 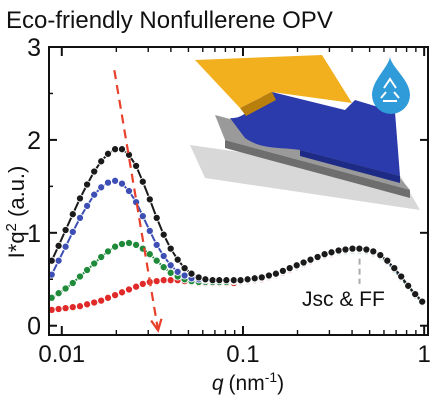 I want to click on y-tick-label: 0, so click(x=34, y=327).